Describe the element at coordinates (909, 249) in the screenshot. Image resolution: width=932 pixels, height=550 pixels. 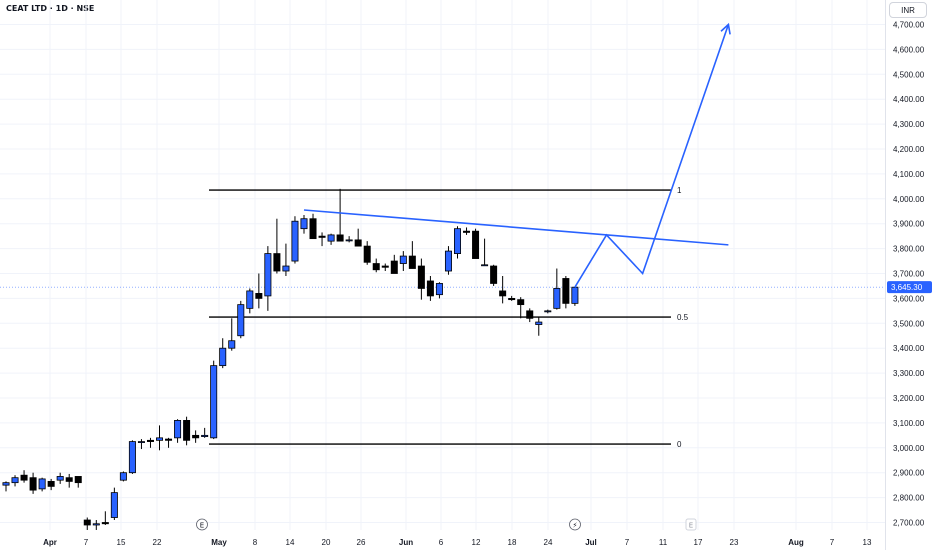
I see `y-tick-label: 3,800.00` at that location.